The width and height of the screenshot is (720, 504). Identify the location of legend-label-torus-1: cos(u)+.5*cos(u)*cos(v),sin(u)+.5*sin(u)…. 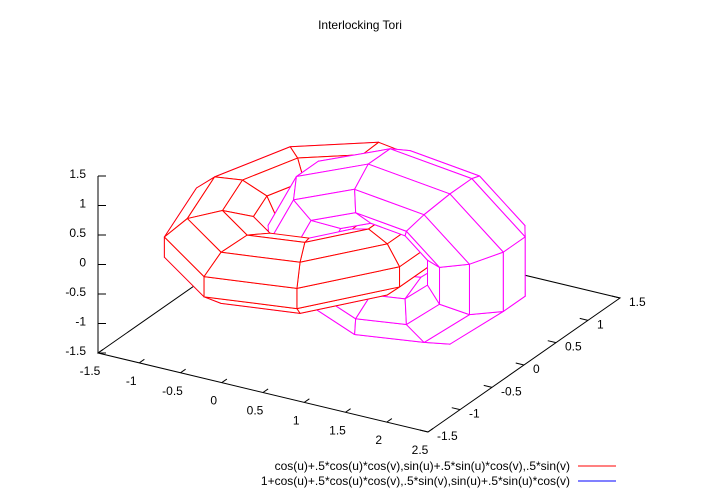
(422, 466).